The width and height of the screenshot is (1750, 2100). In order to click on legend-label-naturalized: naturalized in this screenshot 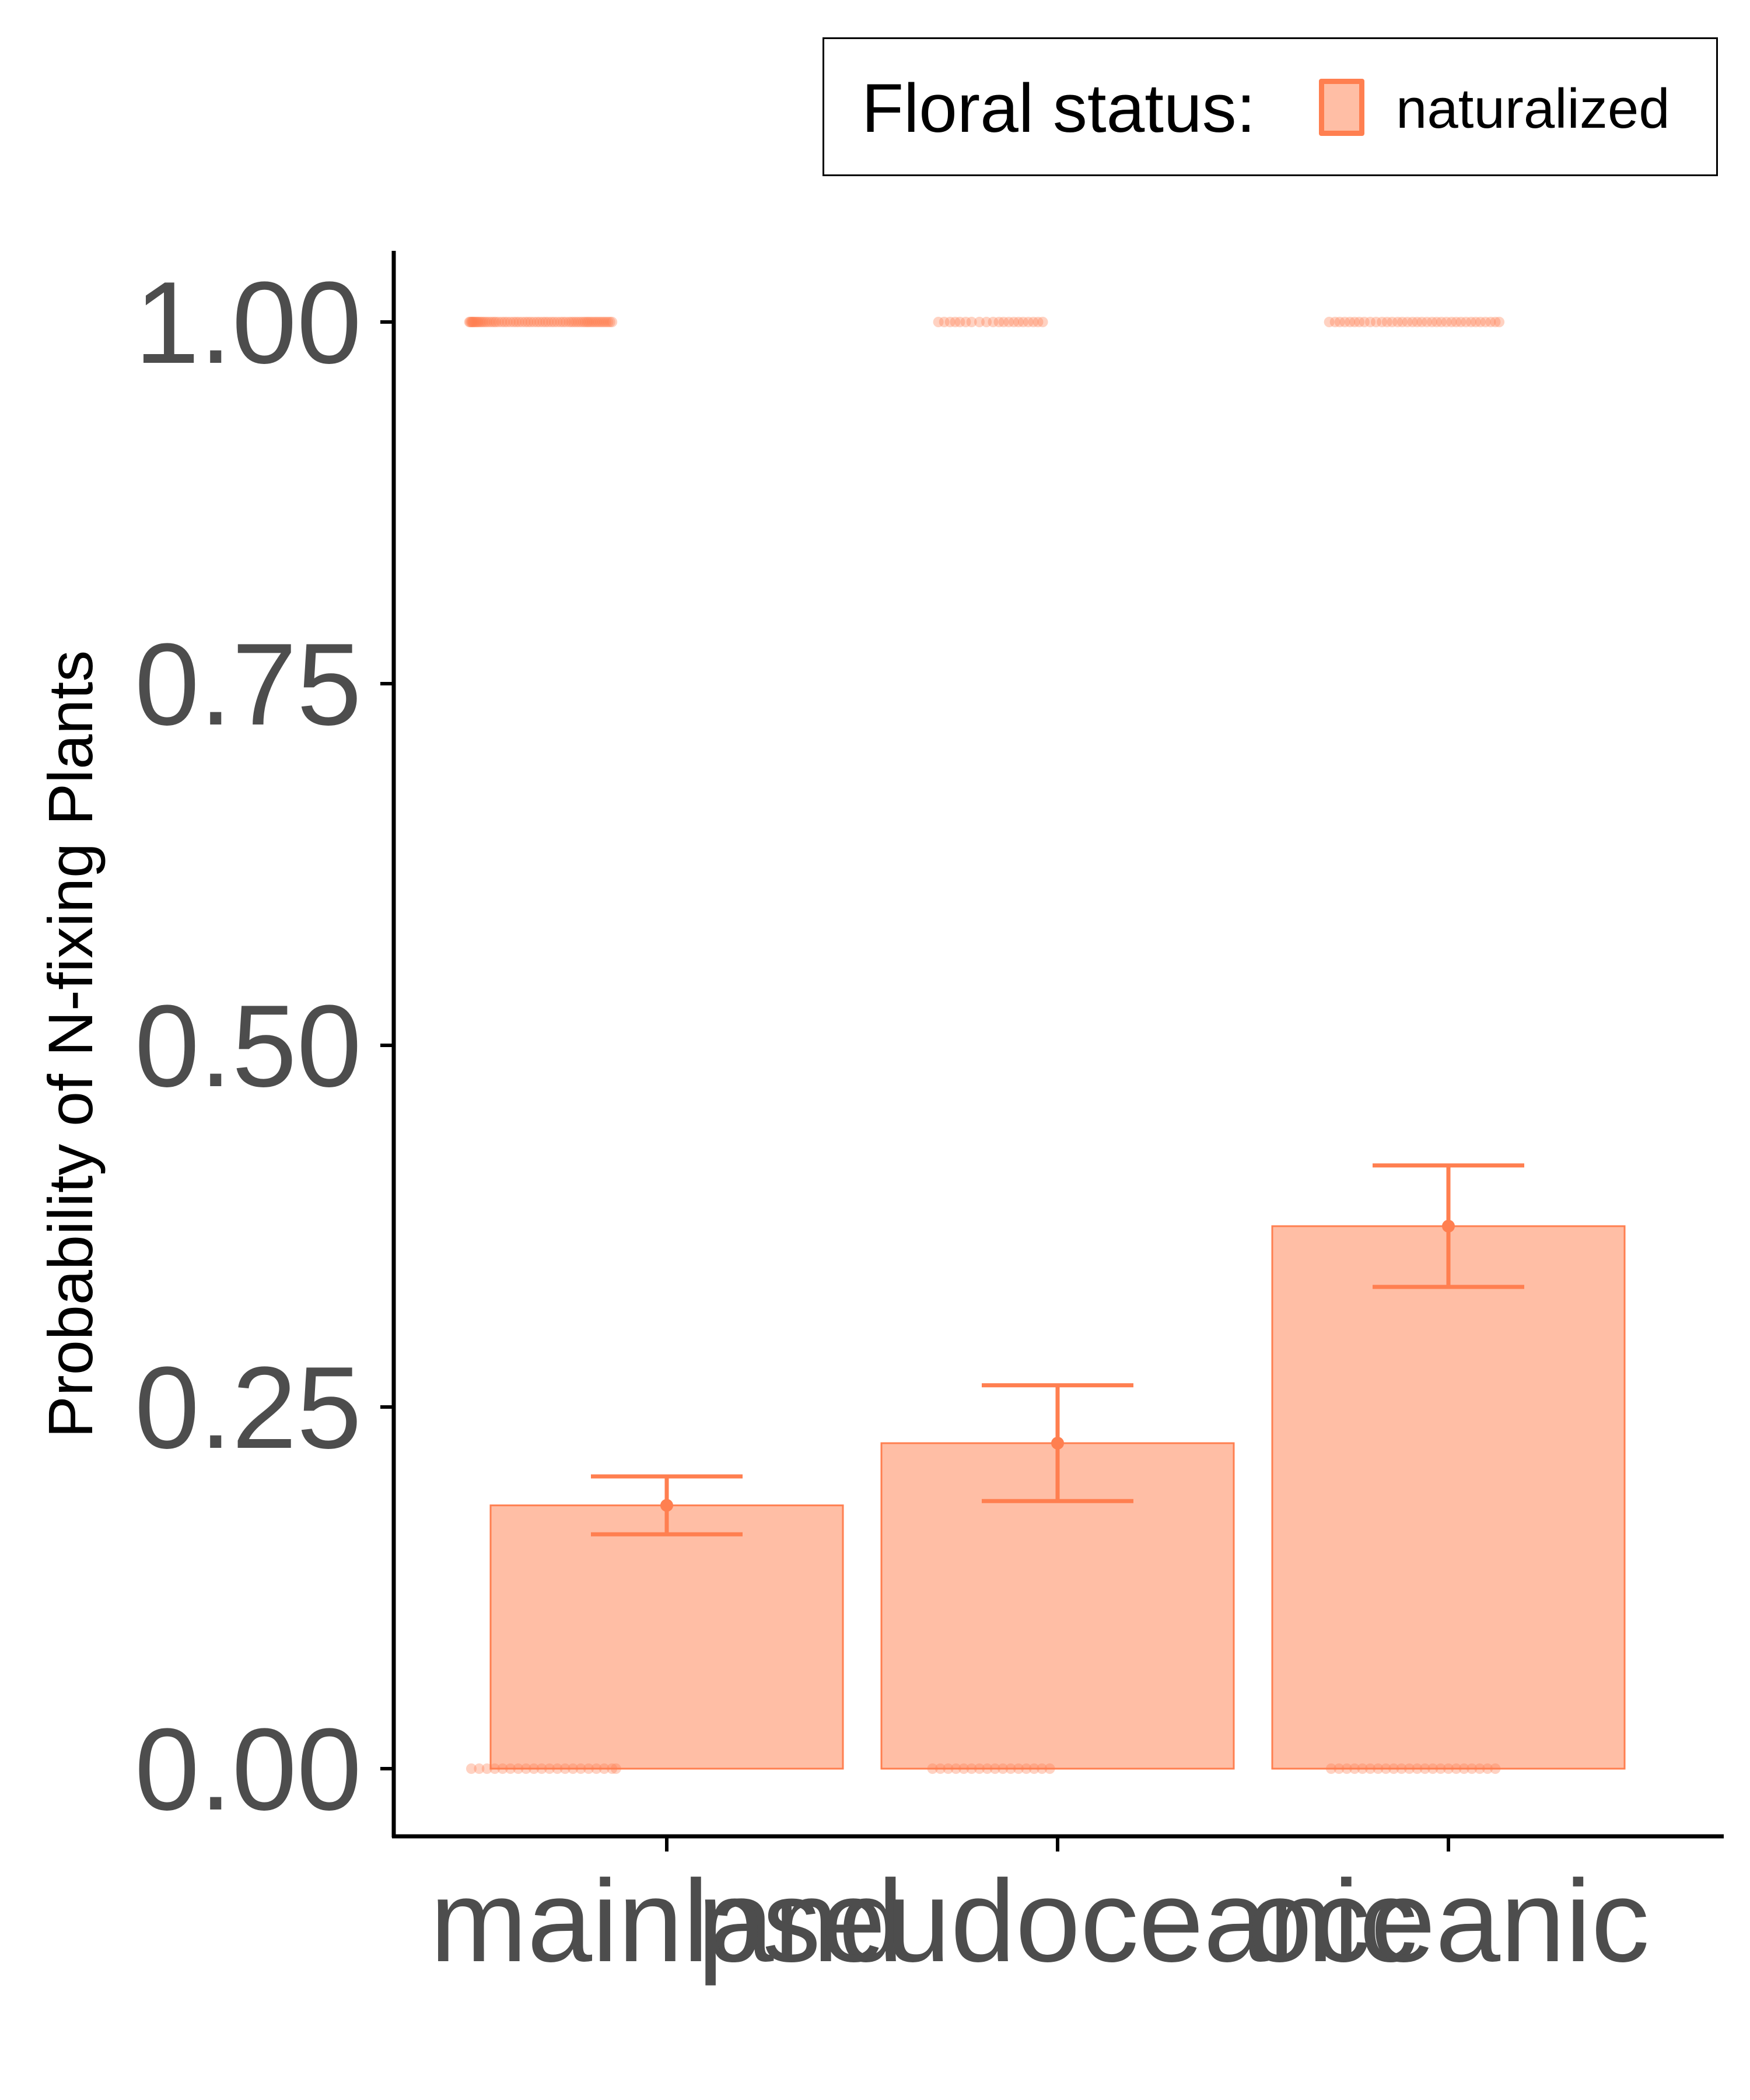, I will do `click(1533, 109)`.